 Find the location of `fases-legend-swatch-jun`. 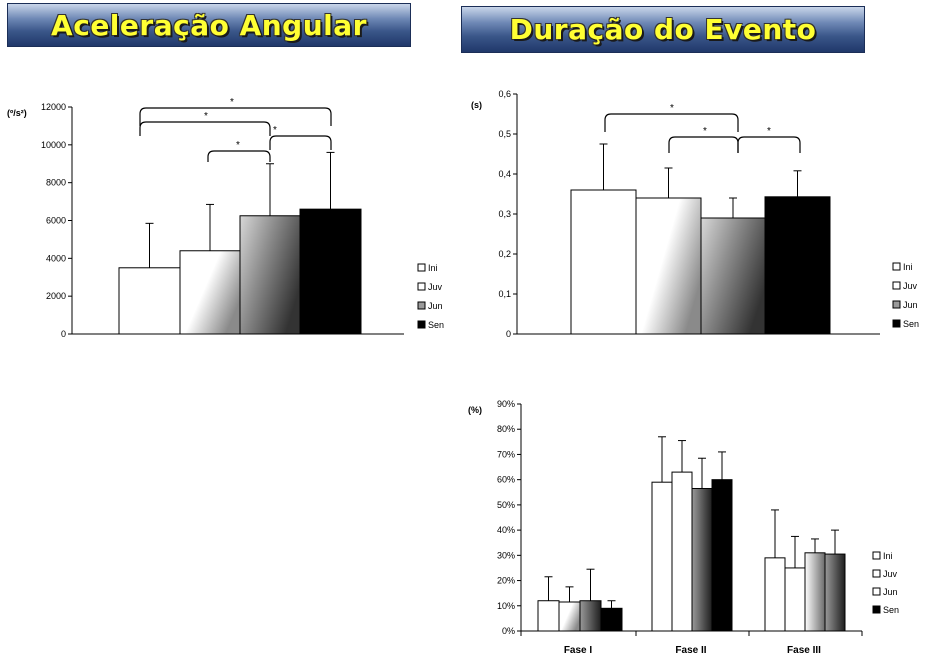

fases-legend-swatch-jun is located at coordinates (876, 591).